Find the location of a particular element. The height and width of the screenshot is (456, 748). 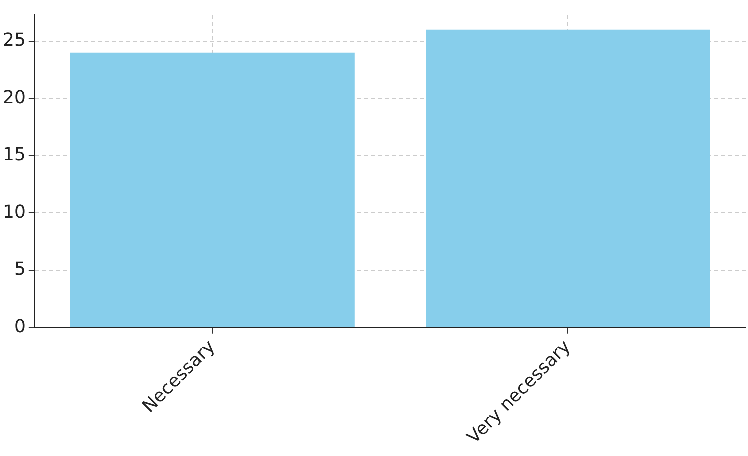

y-tick-label: 25 is located at coordinates (14, 41).